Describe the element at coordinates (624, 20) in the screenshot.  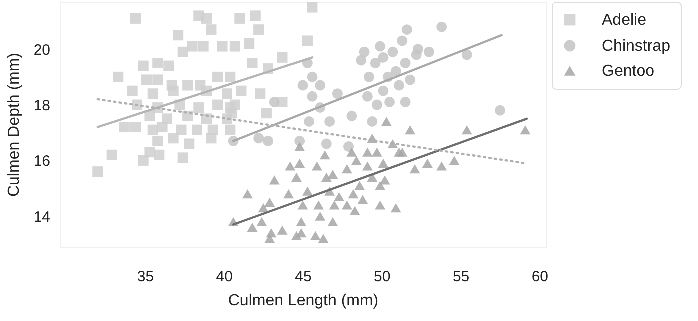
I see `legend-label: Adelie` at that location.